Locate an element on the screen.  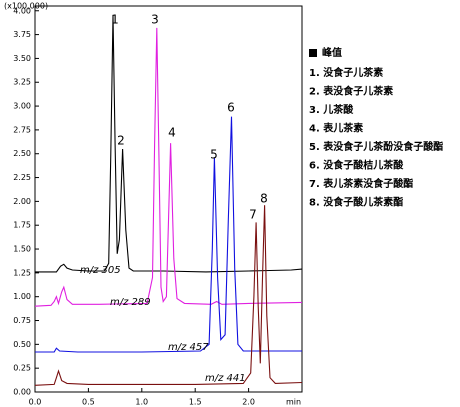
legend-item: 1. 没食子儿茶素 is located at coordinates (346, 72).